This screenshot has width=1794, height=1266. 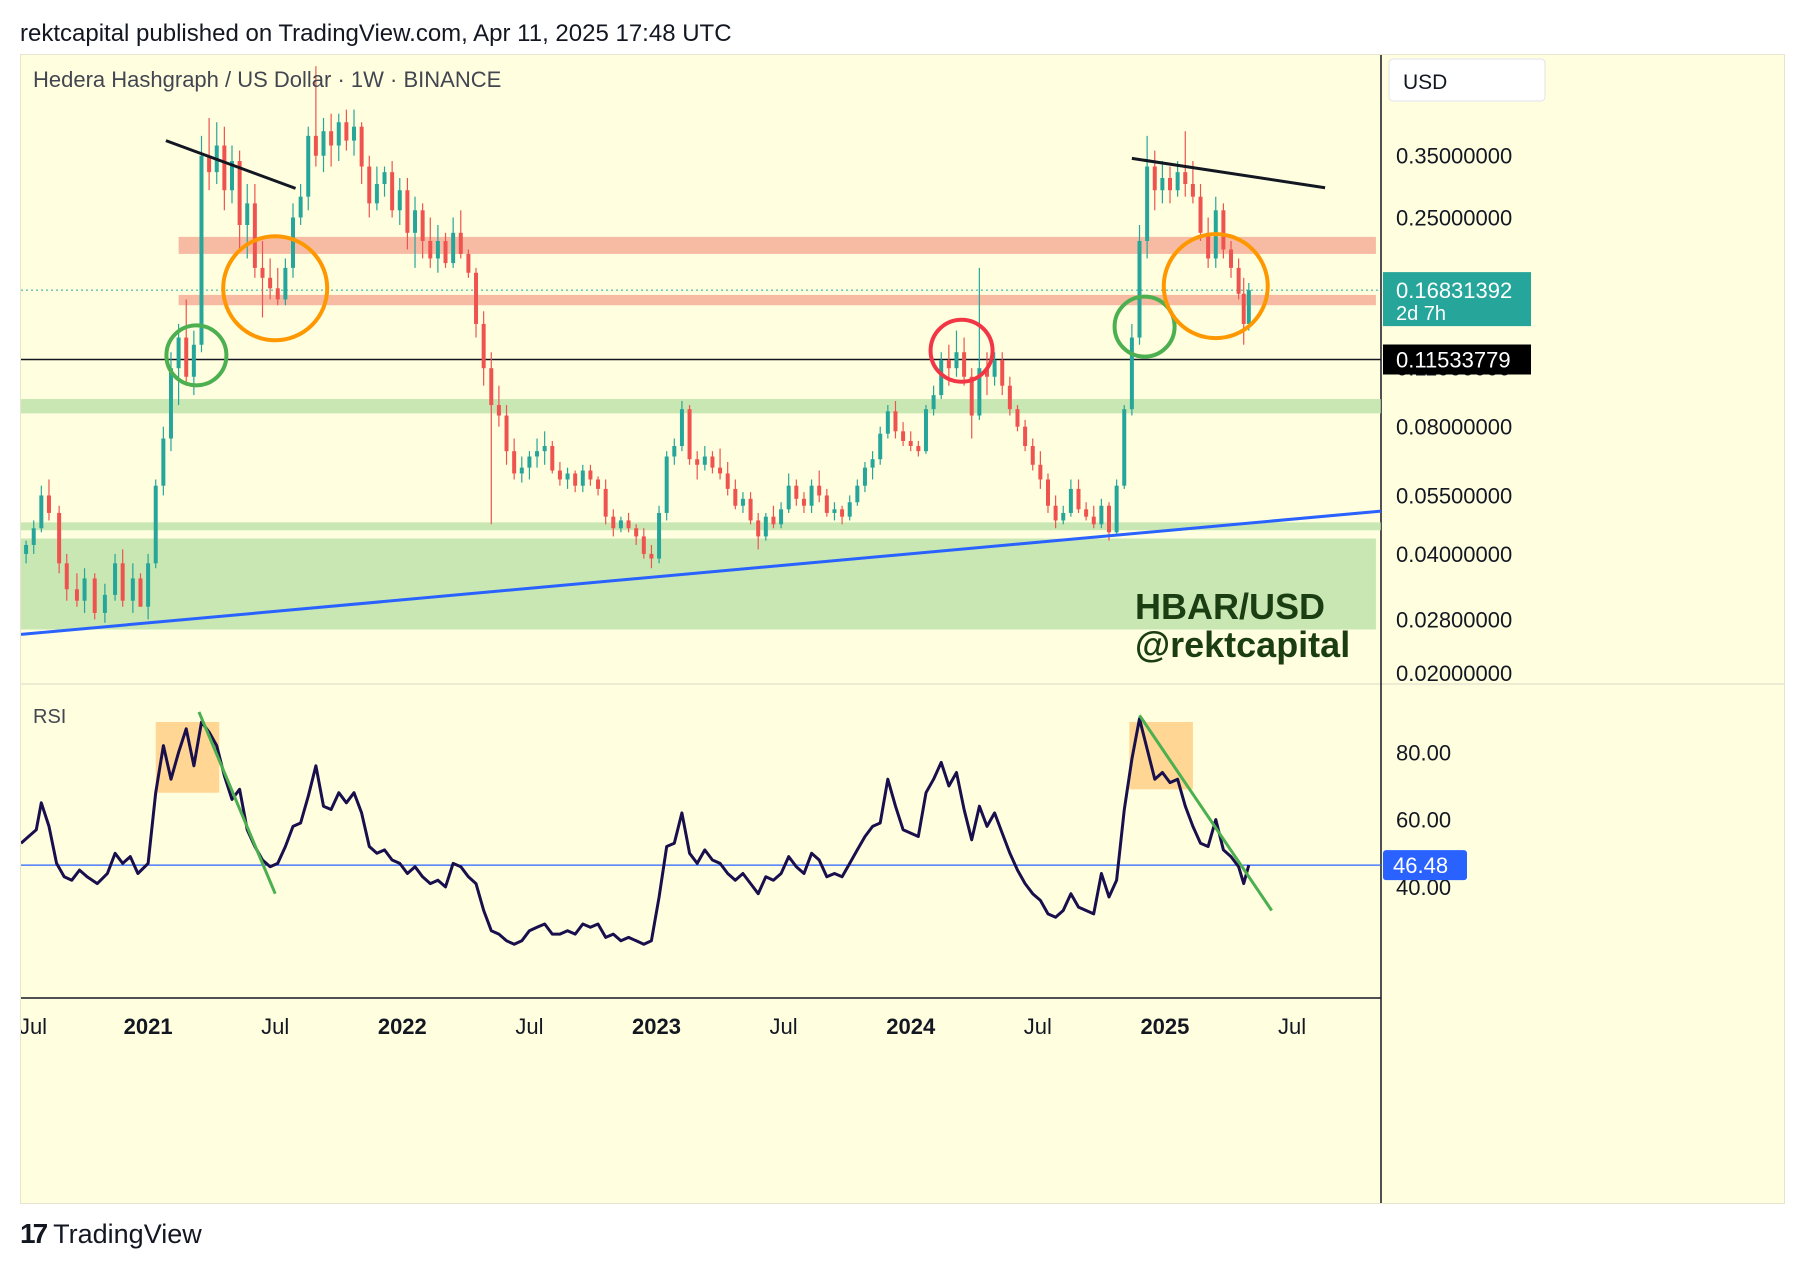 I want to click on time-tick-label: 2022, so click(x=402, y=1026).